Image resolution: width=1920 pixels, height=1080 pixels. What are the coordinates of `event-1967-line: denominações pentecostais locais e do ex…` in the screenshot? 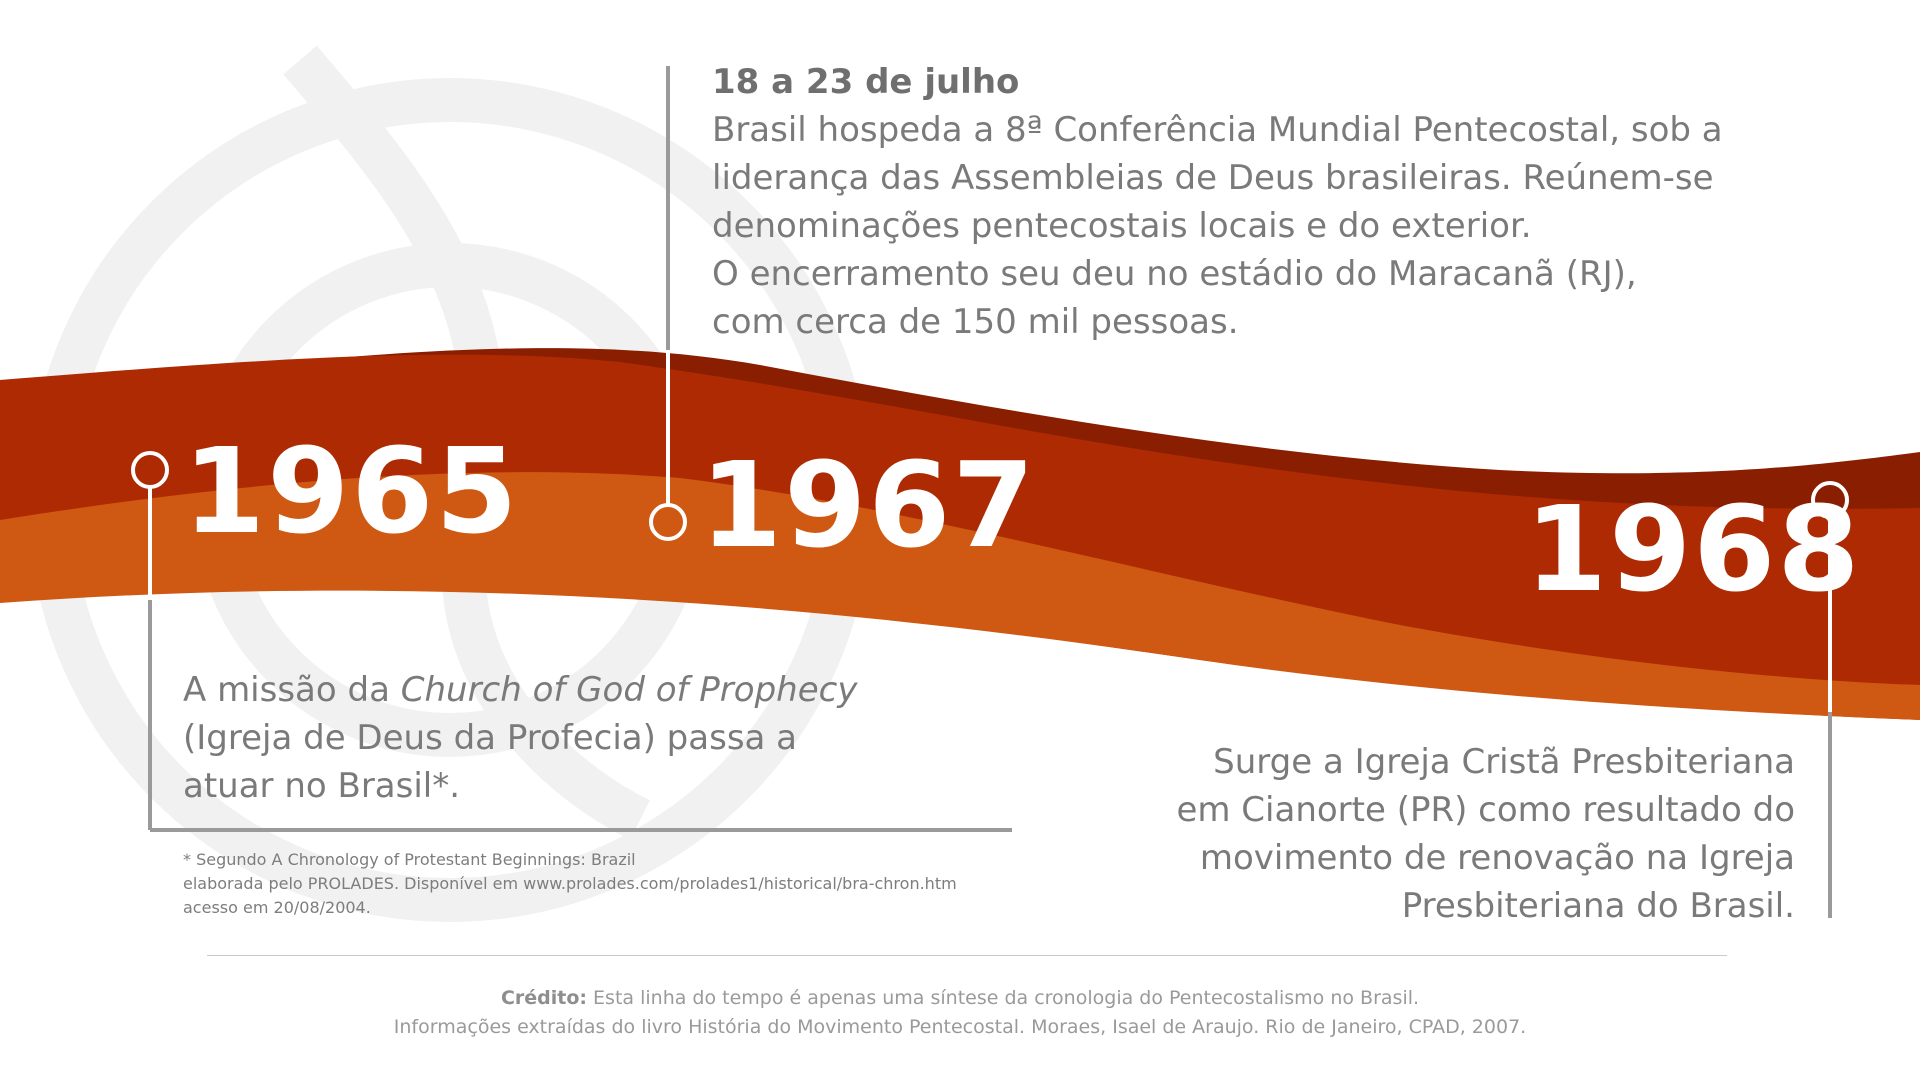 It's located at (1122, 226).